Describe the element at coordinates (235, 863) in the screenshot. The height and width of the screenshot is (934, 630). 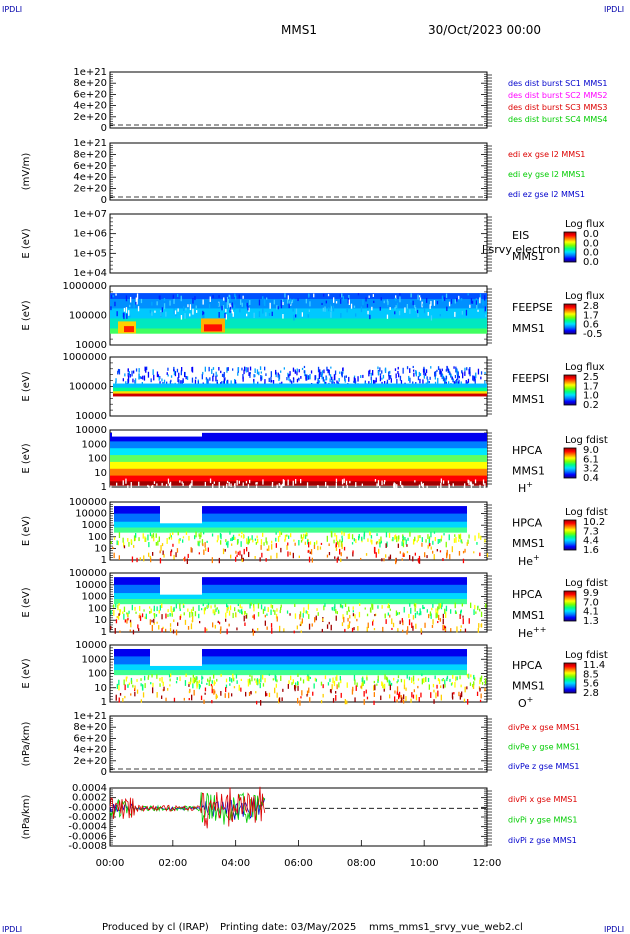
I see `xtick-label: 04:00` at that location.